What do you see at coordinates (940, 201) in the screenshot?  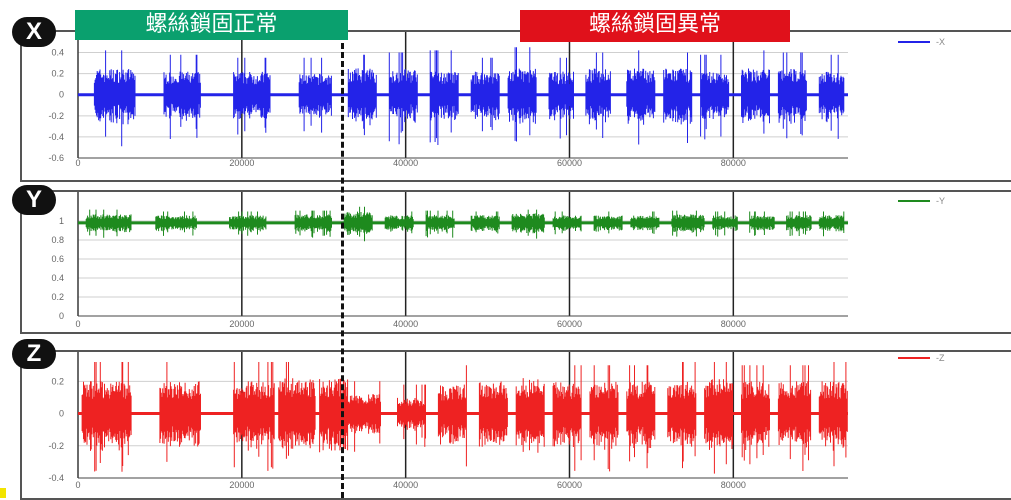 I see `legend-label: -Y` at bounding box center [940, 201].